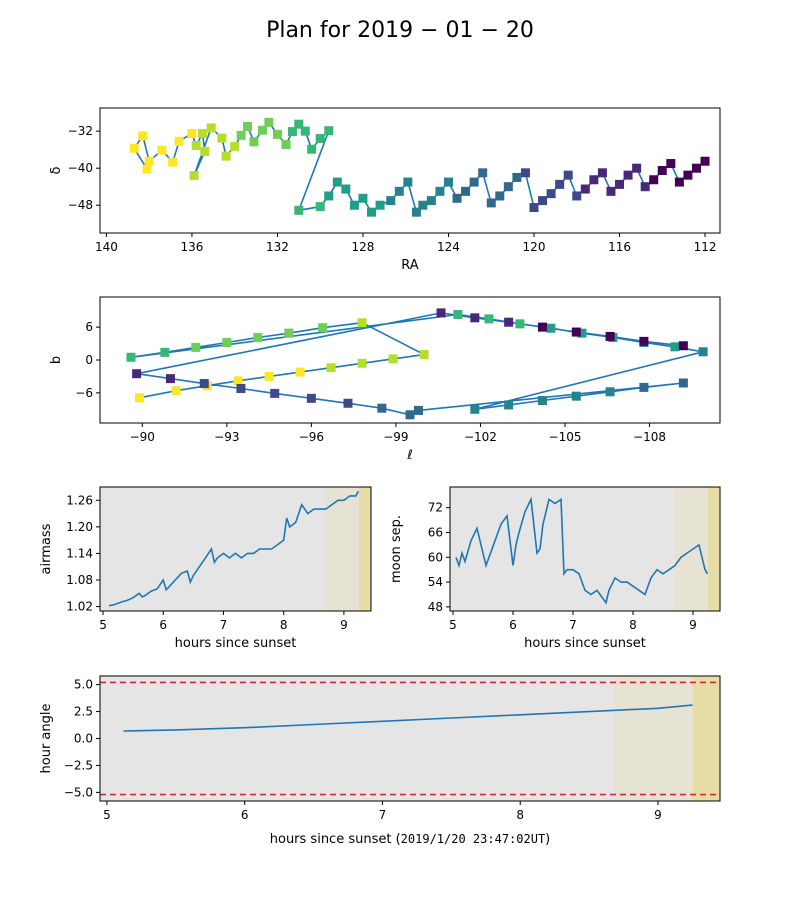  Describe the element at coordinates (56, 360) in the screenshot. I see `galactic-ylabel: b` at that location.